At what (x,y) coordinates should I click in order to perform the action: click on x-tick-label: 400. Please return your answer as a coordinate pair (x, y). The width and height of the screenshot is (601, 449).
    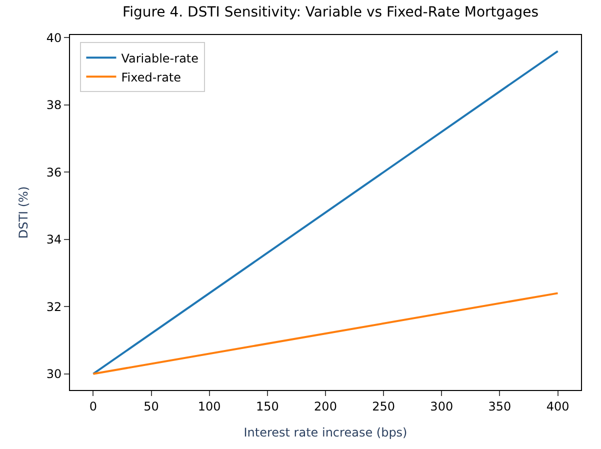
    Looking at the image, I should click on (558, 406).